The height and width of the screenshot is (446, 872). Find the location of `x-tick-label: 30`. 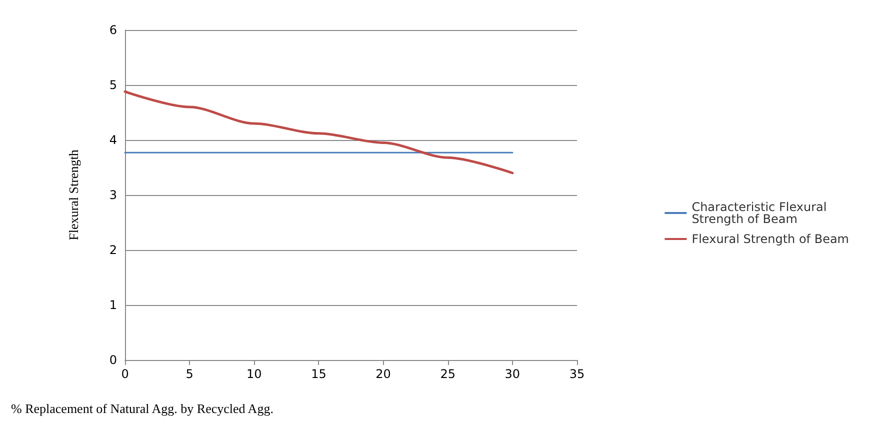

x-tick-label: 30 is located at coordinates (512, 374).